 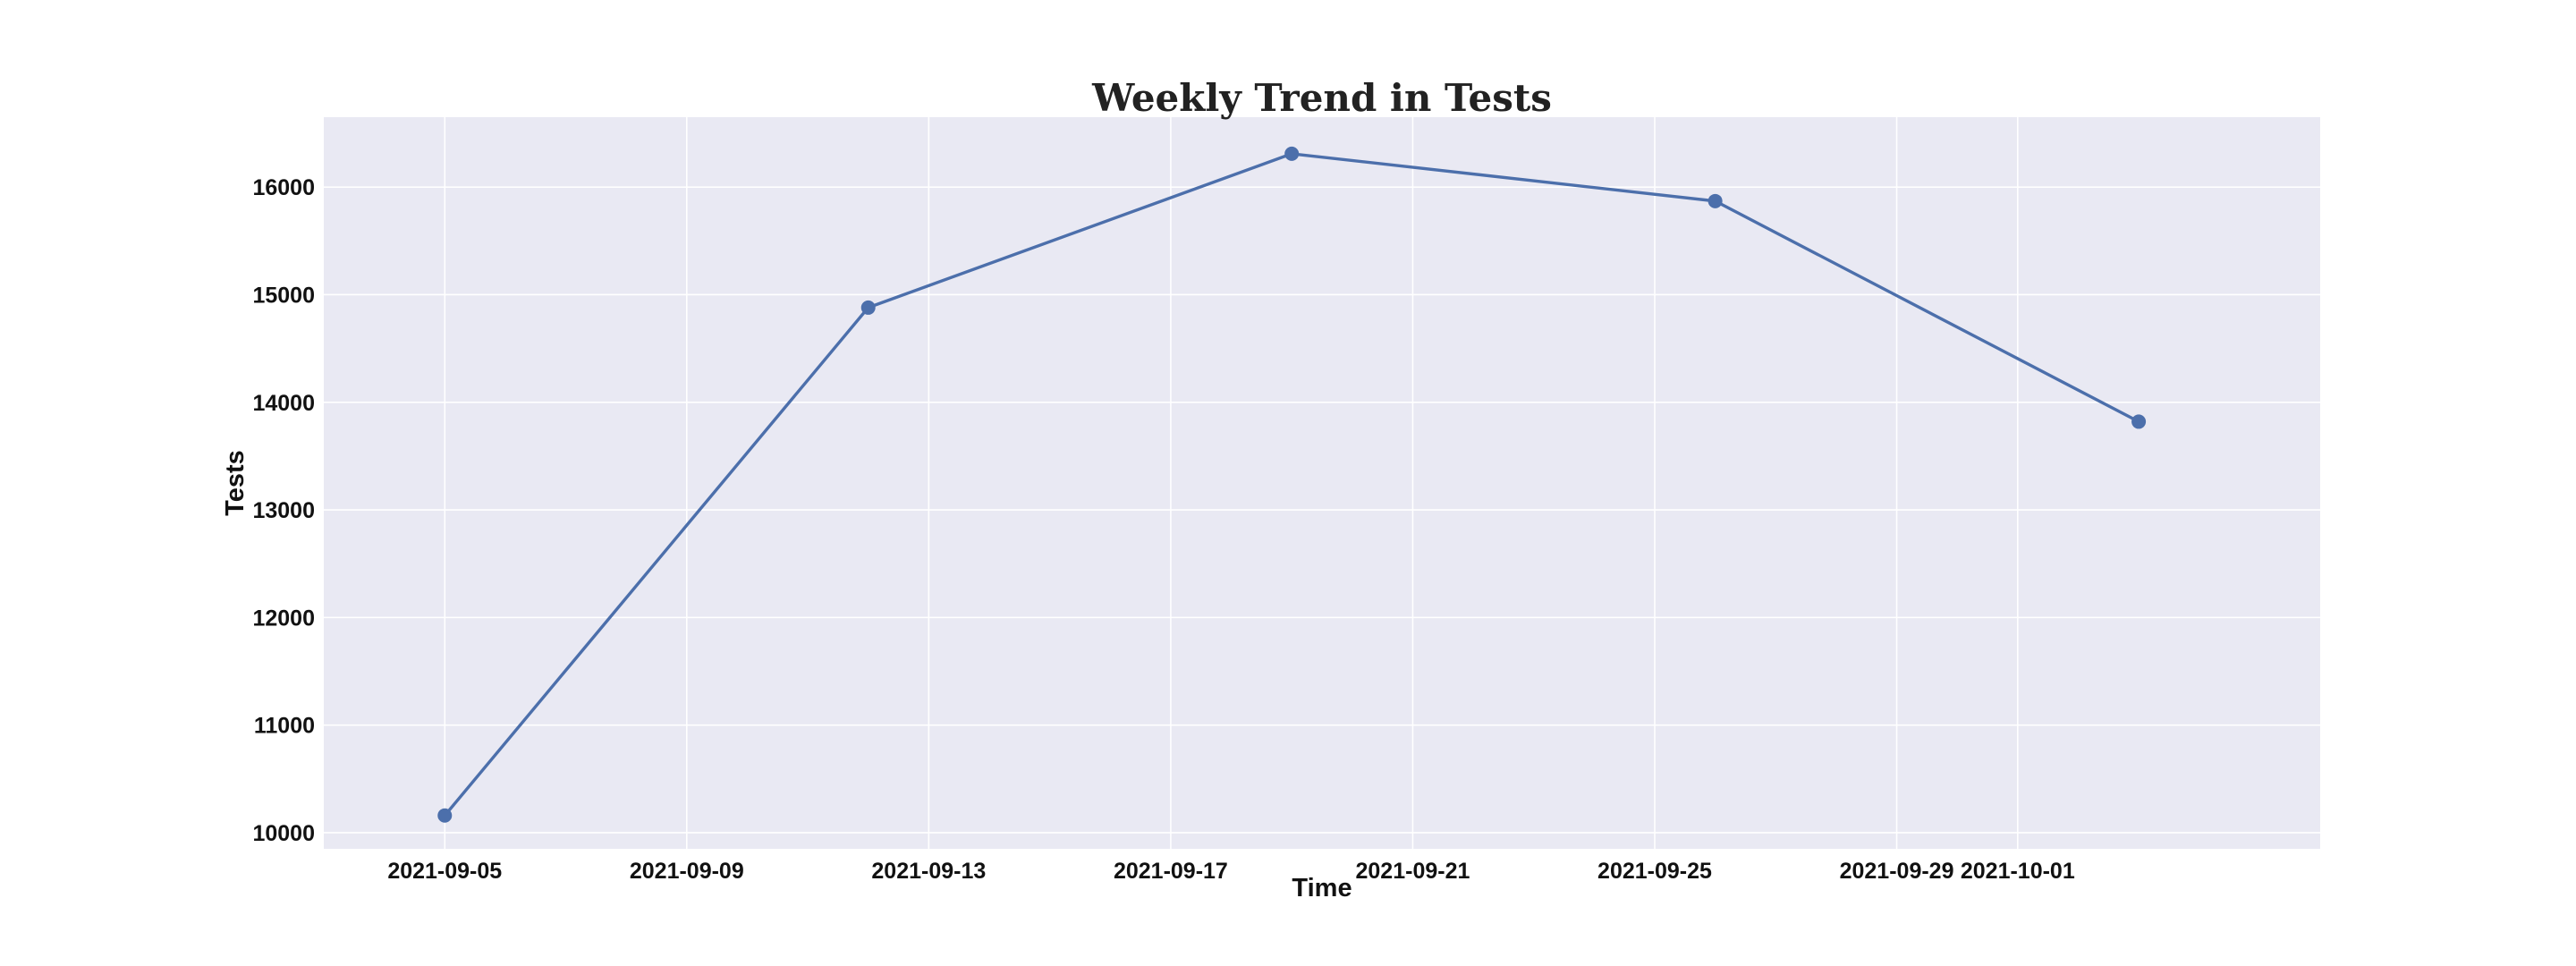 I want to click on x-tick-label: 2021-09-21, so click(x=1413, y=871).